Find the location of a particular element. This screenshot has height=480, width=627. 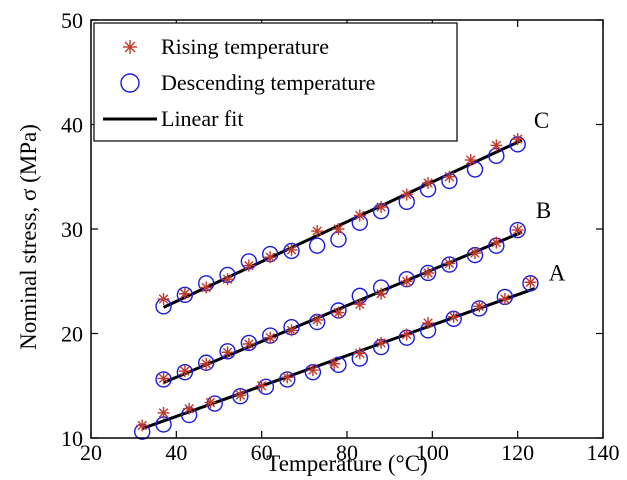

x-tick-label: 140 is located at coordinates (603, 452).